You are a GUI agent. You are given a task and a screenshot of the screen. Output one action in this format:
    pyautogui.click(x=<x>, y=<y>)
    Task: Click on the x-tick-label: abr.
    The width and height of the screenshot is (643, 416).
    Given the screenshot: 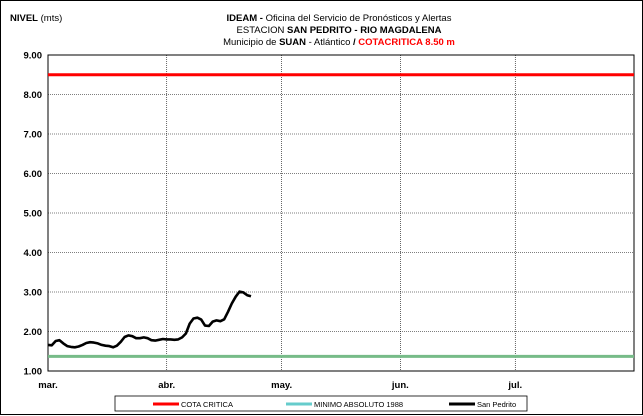 What is the action you would take?
    pyautogui.click(x=166, y=385)
    